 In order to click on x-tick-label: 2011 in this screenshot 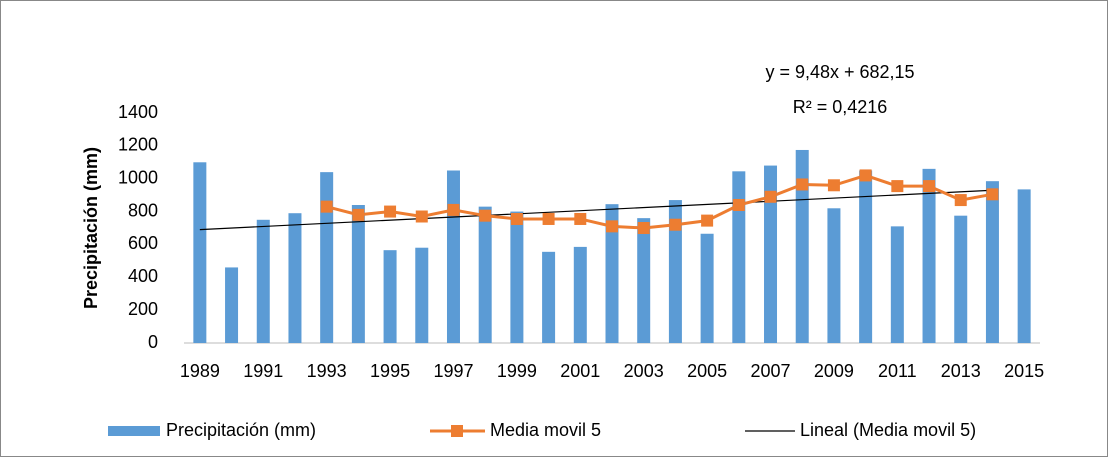, I will do `click(897, 371)`.